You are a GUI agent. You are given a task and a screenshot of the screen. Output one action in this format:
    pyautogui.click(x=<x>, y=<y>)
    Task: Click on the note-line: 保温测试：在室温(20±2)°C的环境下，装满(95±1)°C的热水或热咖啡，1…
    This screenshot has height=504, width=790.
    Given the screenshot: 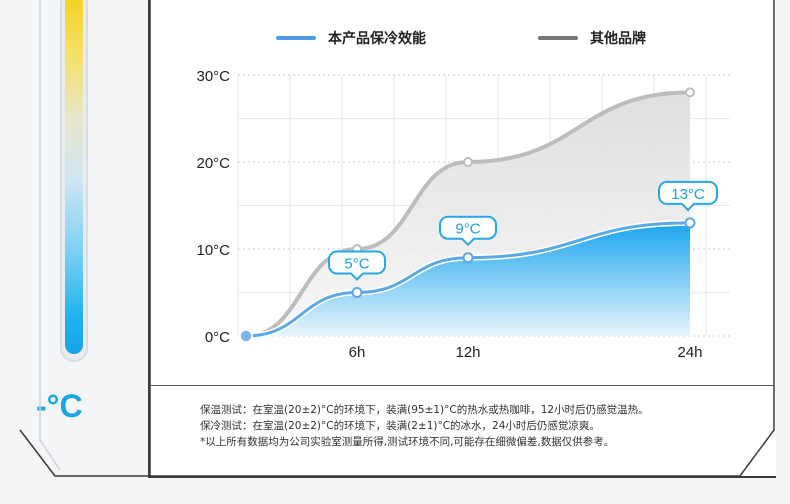 What is the action you would take?
    pyautogui.click(x=424, y=410)
    